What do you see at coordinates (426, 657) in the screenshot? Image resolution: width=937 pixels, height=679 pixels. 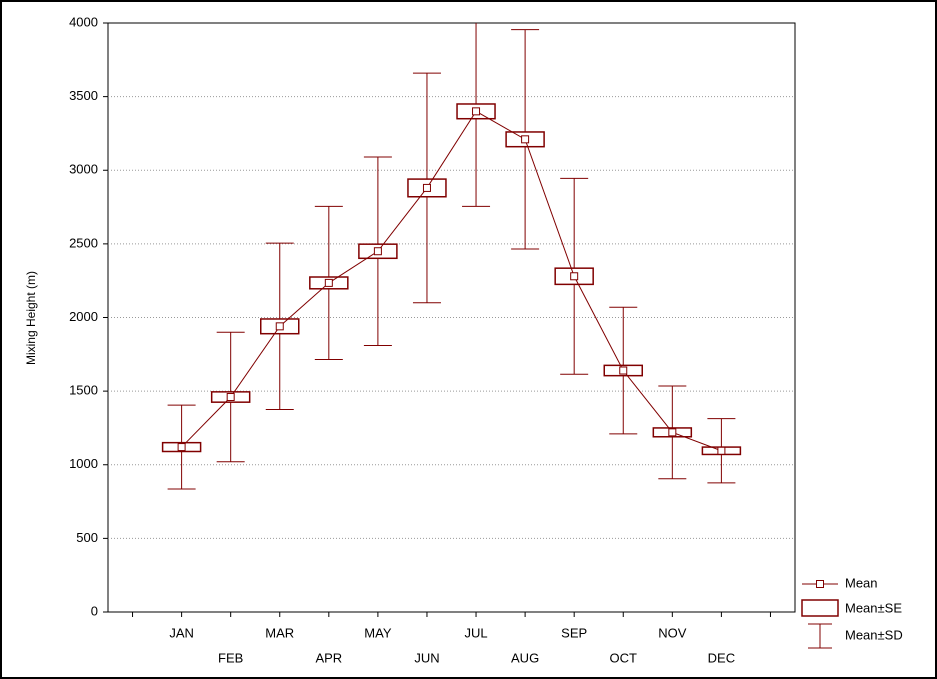 I see `x-tick-label: JUN` at bounding box center [426, 657].